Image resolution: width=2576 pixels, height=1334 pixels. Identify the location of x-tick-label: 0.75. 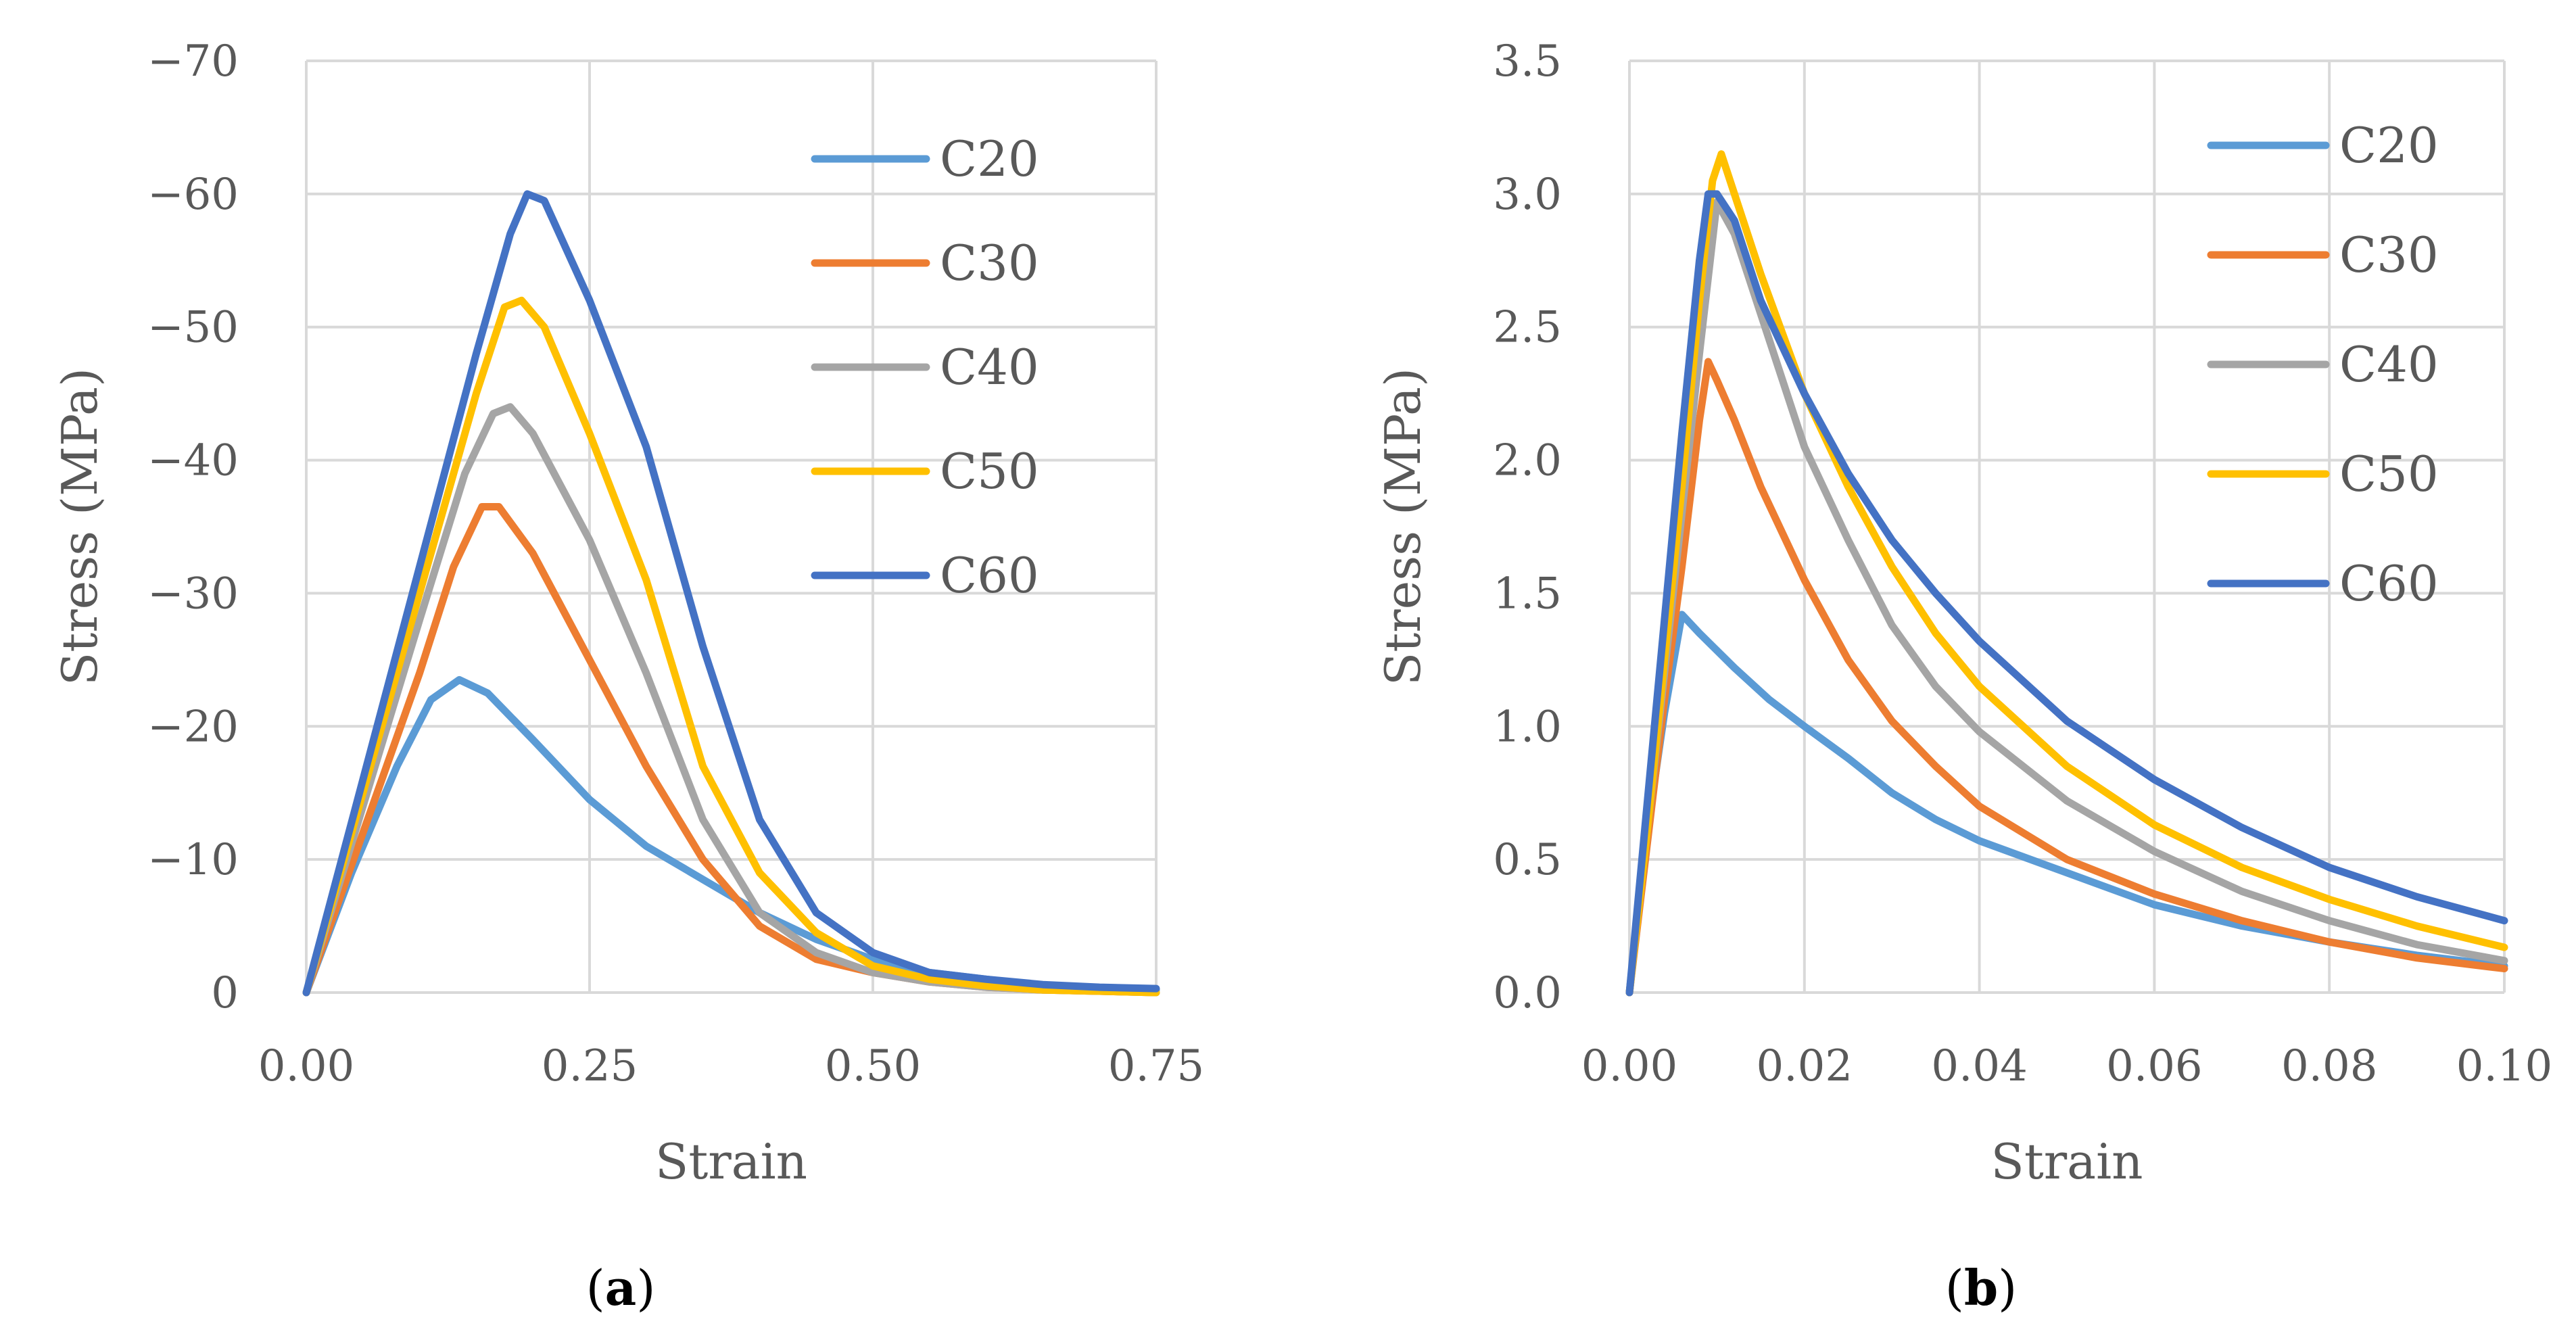
(1156, 1066).